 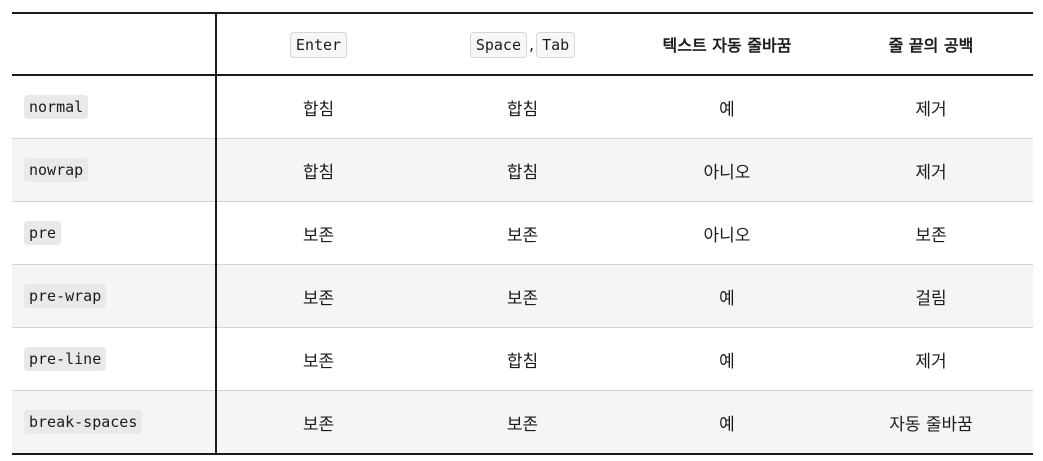 I want to click on header-code-space: Space, so click(x=498, y=44).